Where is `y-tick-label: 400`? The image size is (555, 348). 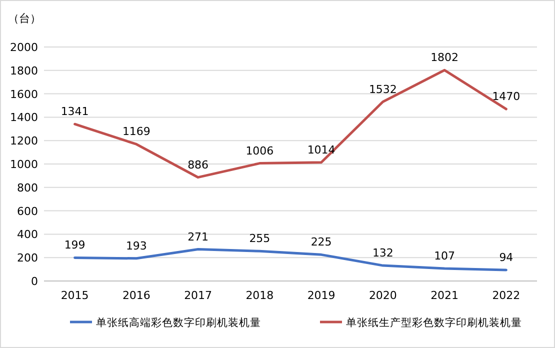 y-tick-label: 400 is located at coordinates (27, 235).